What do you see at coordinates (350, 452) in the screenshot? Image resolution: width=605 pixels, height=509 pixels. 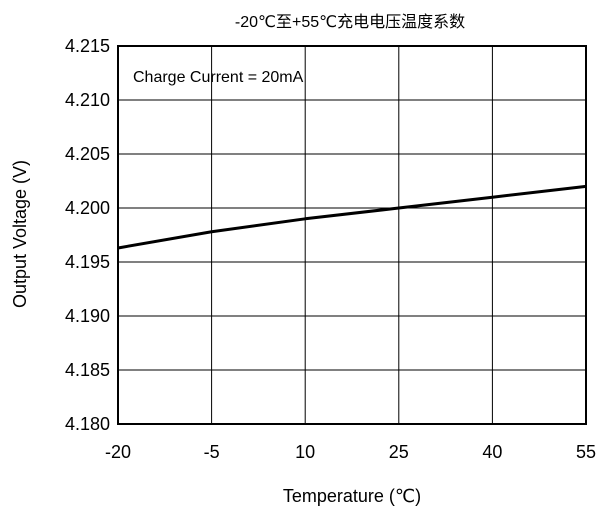 I see `x-tick-labels: -20 -5 10 25 40 55` at bounding box center [350, 452].